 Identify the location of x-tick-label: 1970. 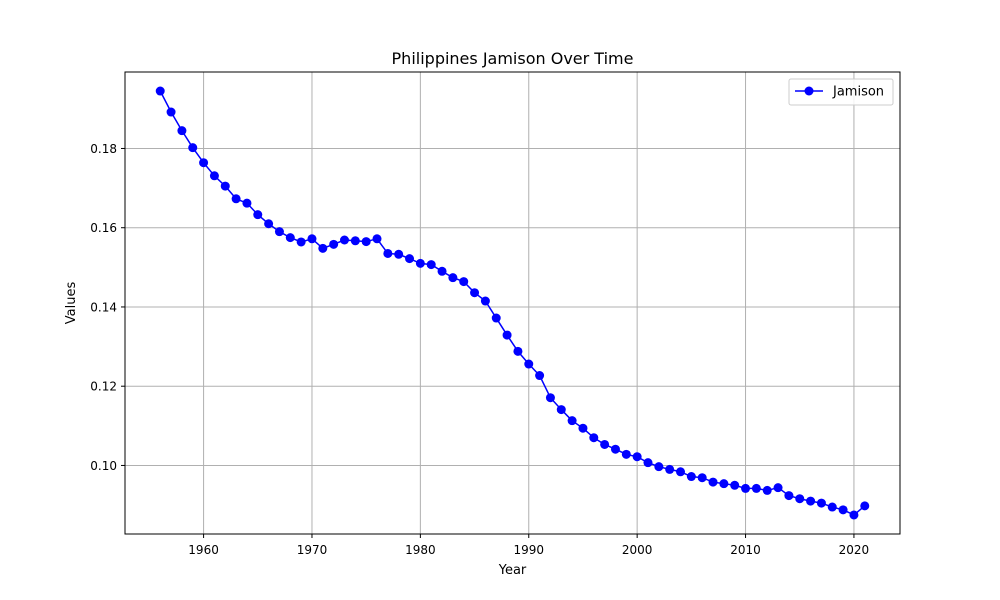
(312, 550).